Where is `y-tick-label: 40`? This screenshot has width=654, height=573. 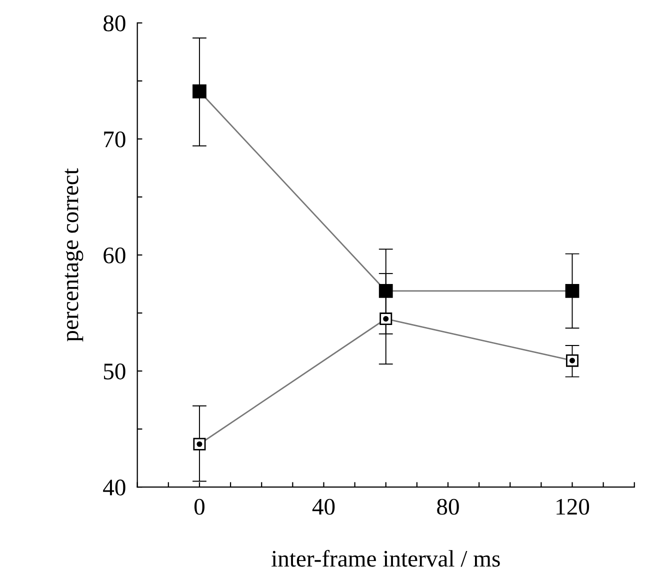 y-tick-label: 40 is located at coordinates (114, 488).